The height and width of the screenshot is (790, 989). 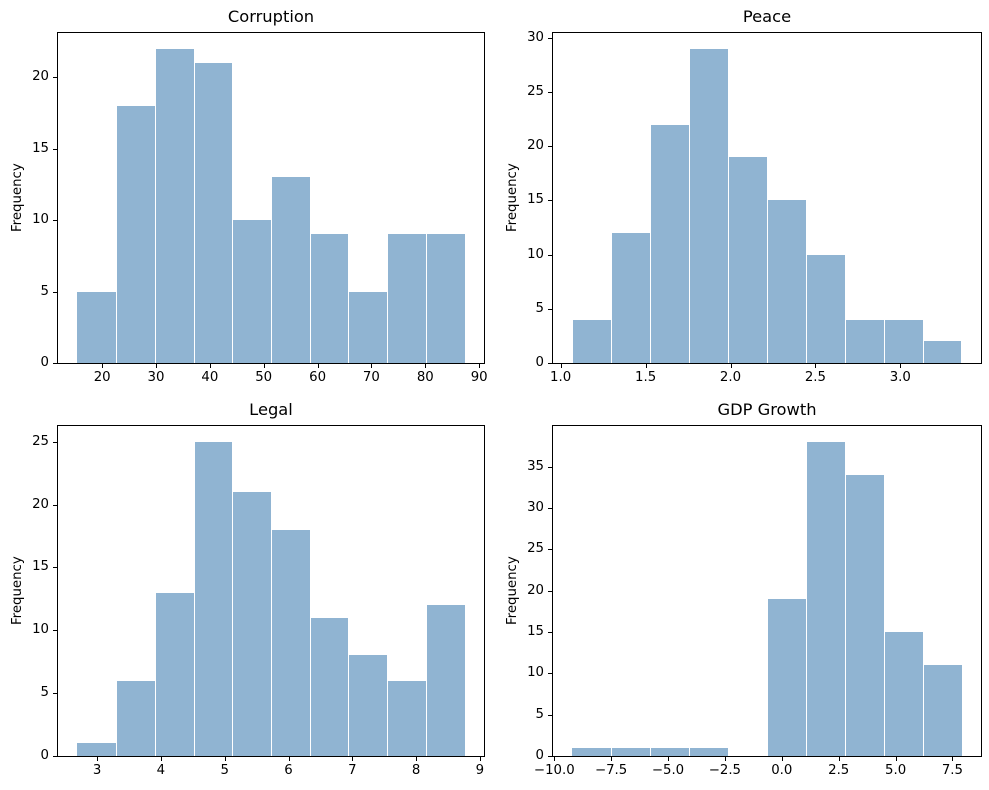 What do you see at coordinates (271, 409) in the screenshot?
I see `subplot-title: Legal` at bounding box center [271, 409].